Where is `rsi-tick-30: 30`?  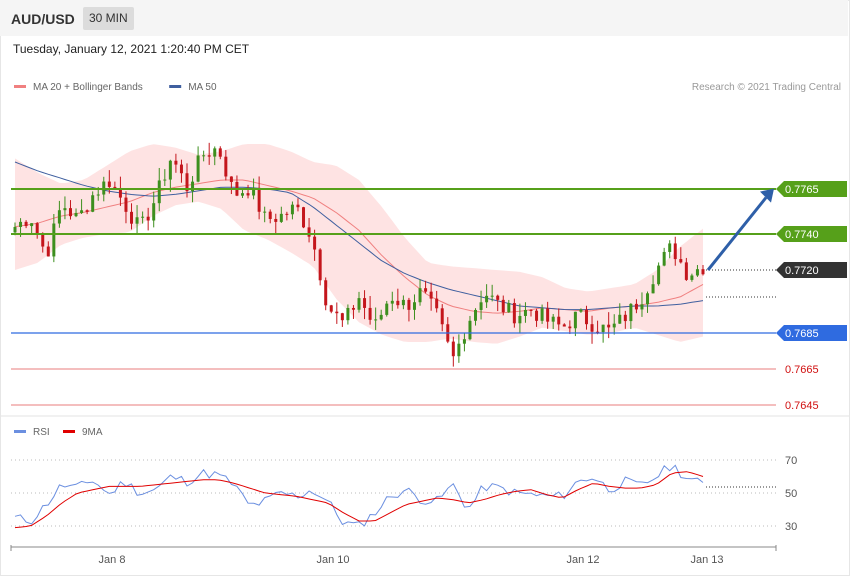 rsi-tick-30: 30 is located at coordinates (791, 527).